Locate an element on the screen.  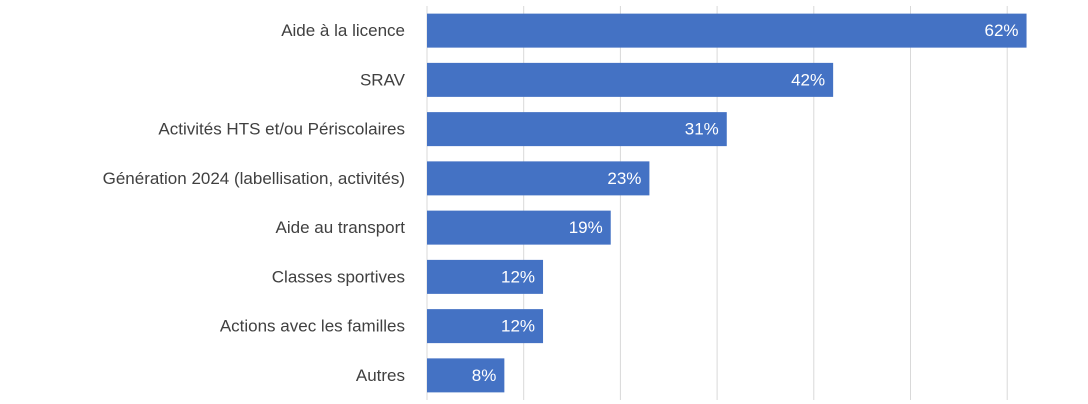
category-label: Aide au transport is located at coordinates (341, 227).